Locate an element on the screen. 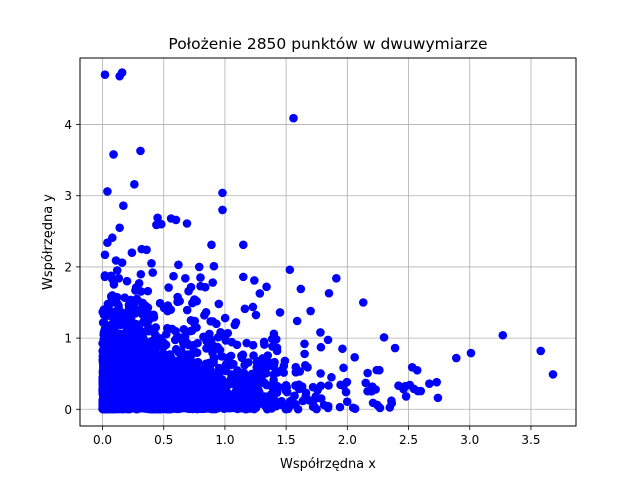 The height and width of the screenshot is (484, 640). y-tick-label: 4 is located at coordinates (68, 125).